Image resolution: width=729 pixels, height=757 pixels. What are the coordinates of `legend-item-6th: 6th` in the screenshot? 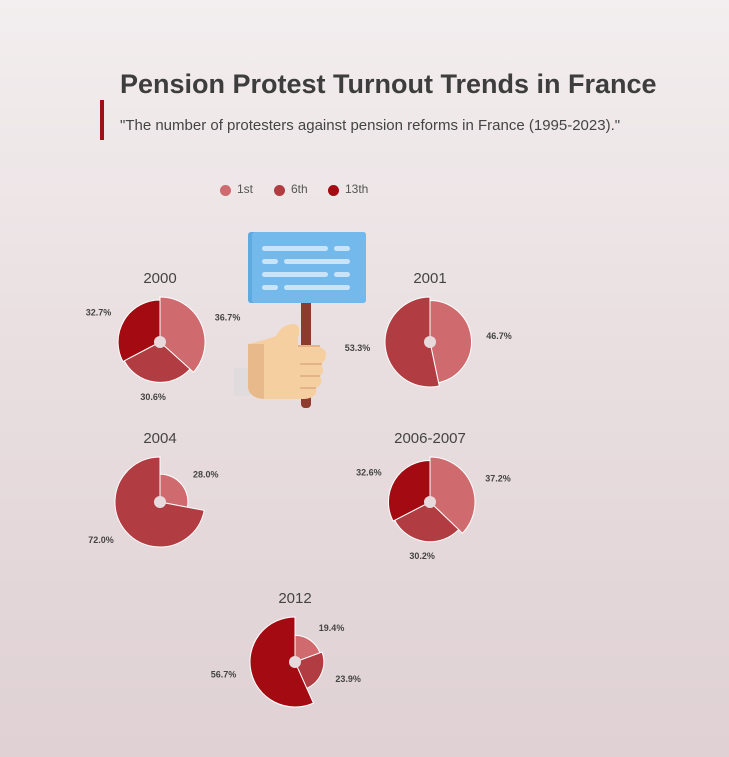 It's located at (291, 189).